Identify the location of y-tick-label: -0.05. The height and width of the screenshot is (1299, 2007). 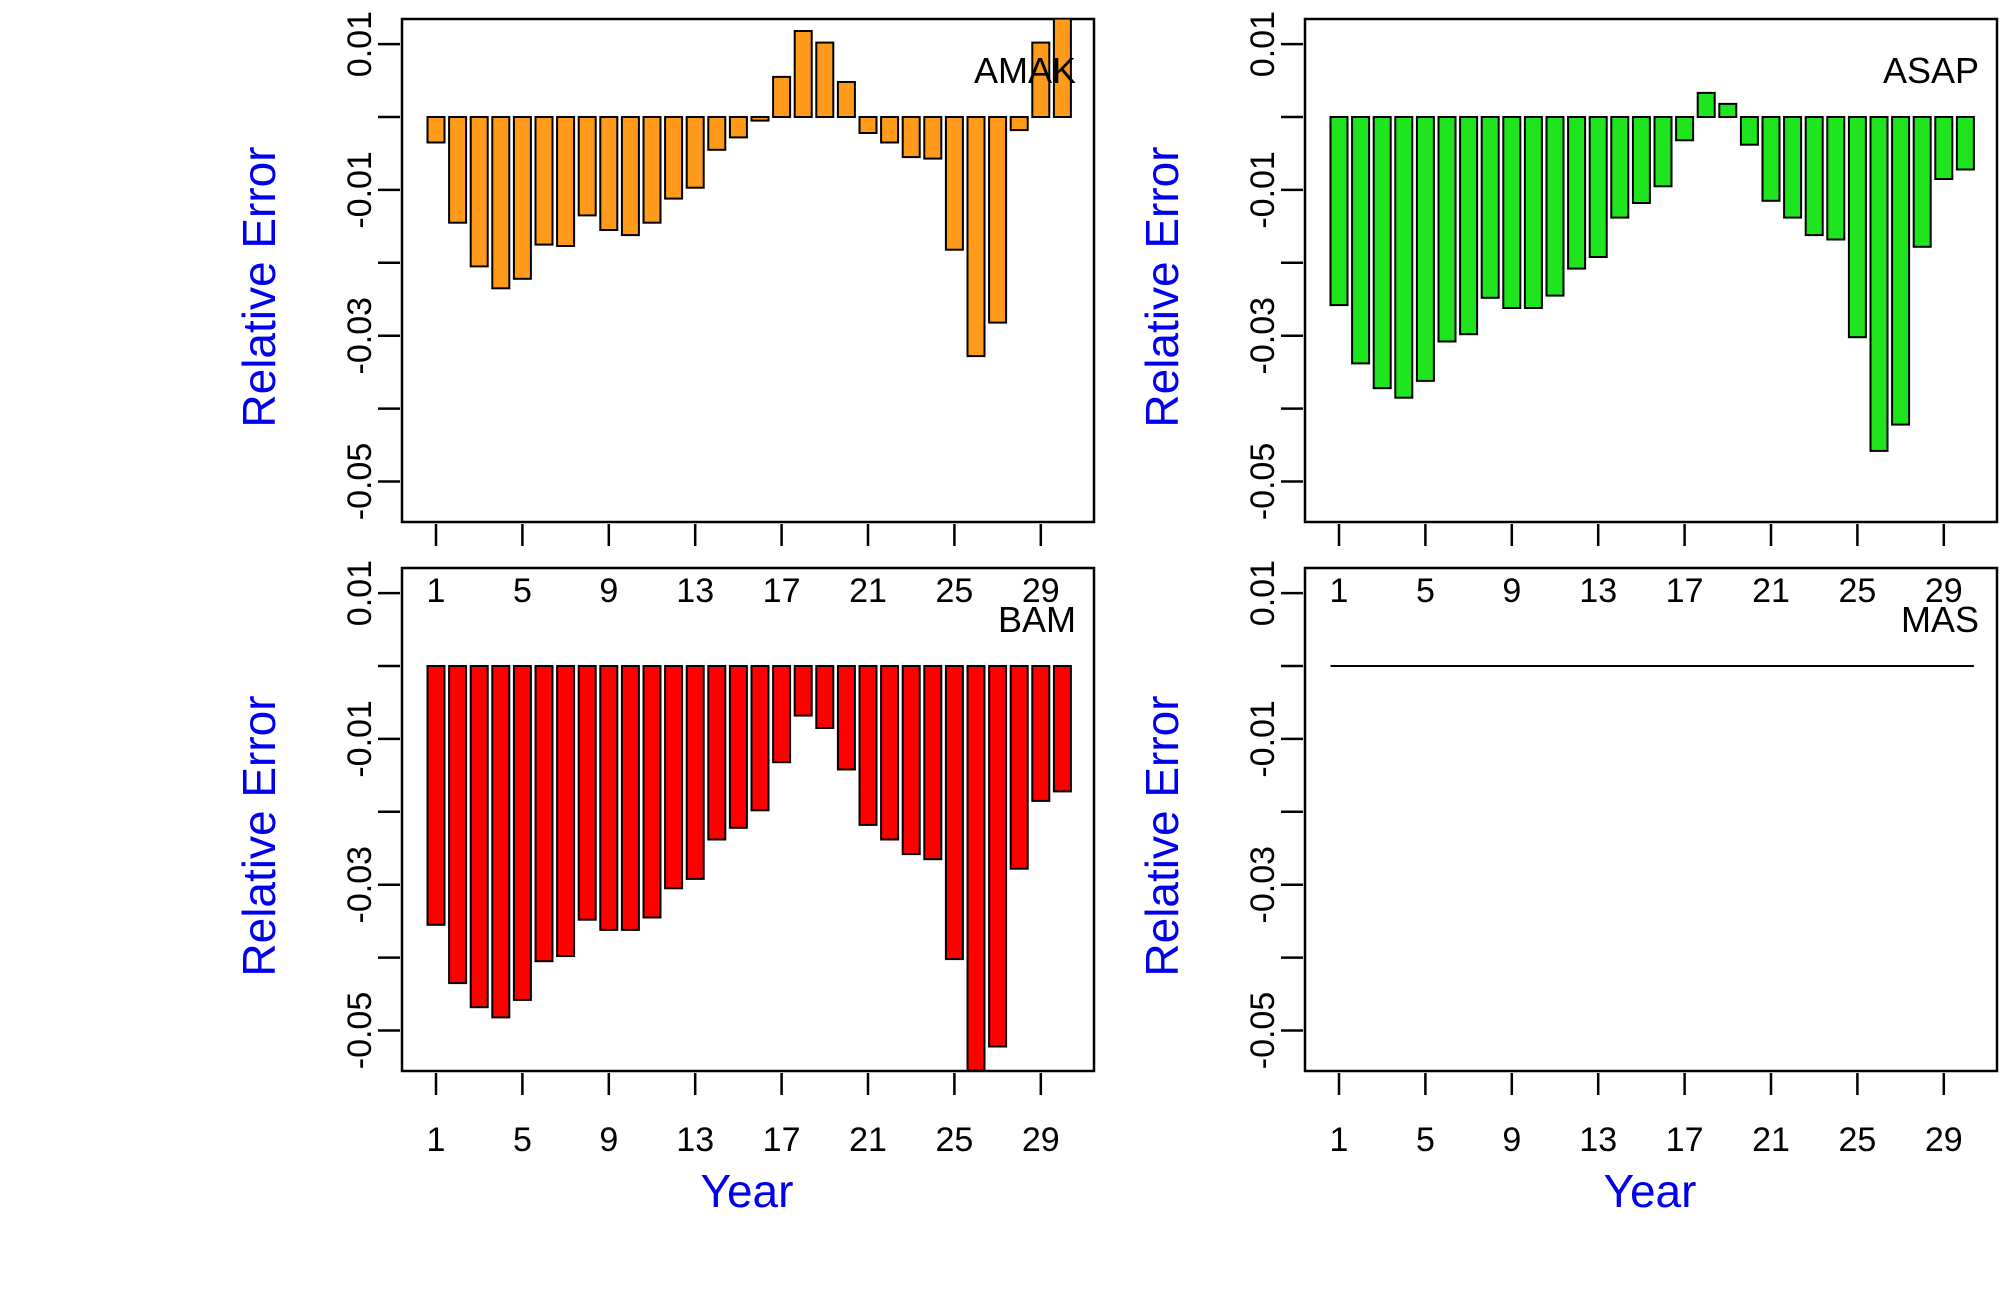
(1263, 1031).